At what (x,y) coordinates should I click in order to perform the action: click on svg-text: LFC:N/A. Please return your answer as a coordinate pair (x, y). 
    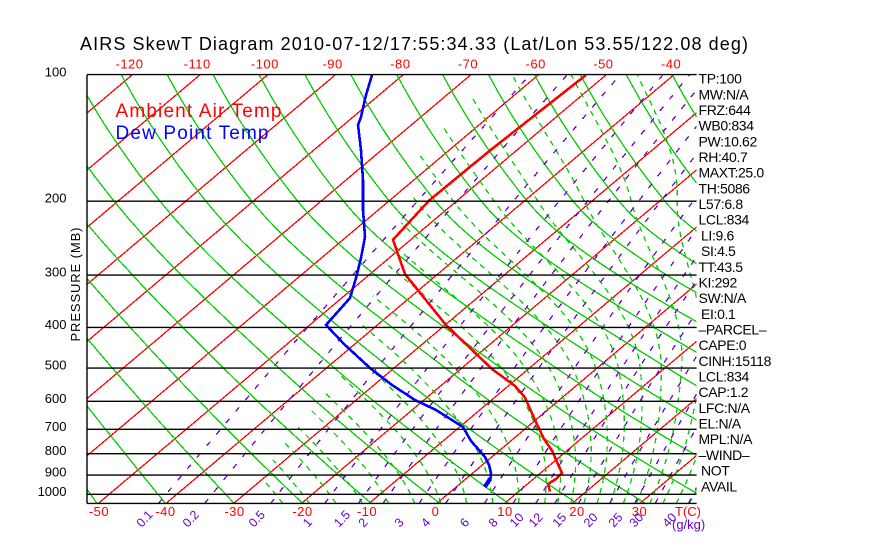
    Looking at the image, I should click on (725, 408).